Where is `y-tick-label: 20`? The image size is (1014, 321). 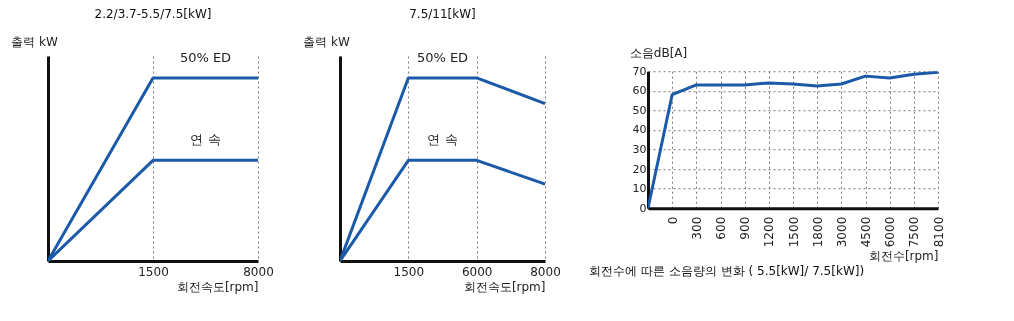
y-tick-label: 20 is located at coordinates (639, 169).